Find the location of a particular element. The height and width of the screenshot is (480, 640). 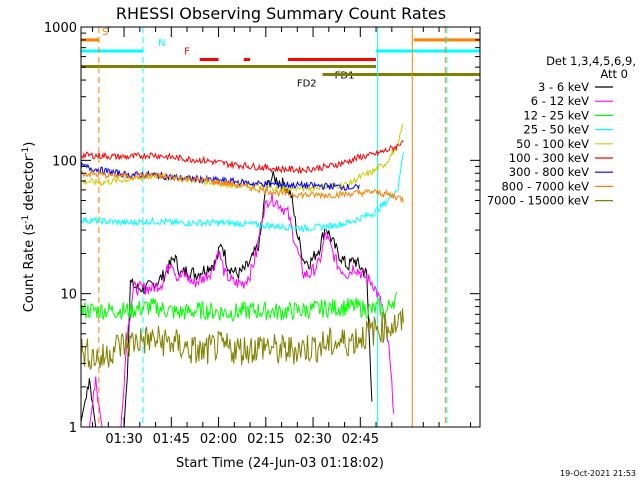

chart-title: RHESSI Observing Summary Count Rates is located at coordinates (281, 13).